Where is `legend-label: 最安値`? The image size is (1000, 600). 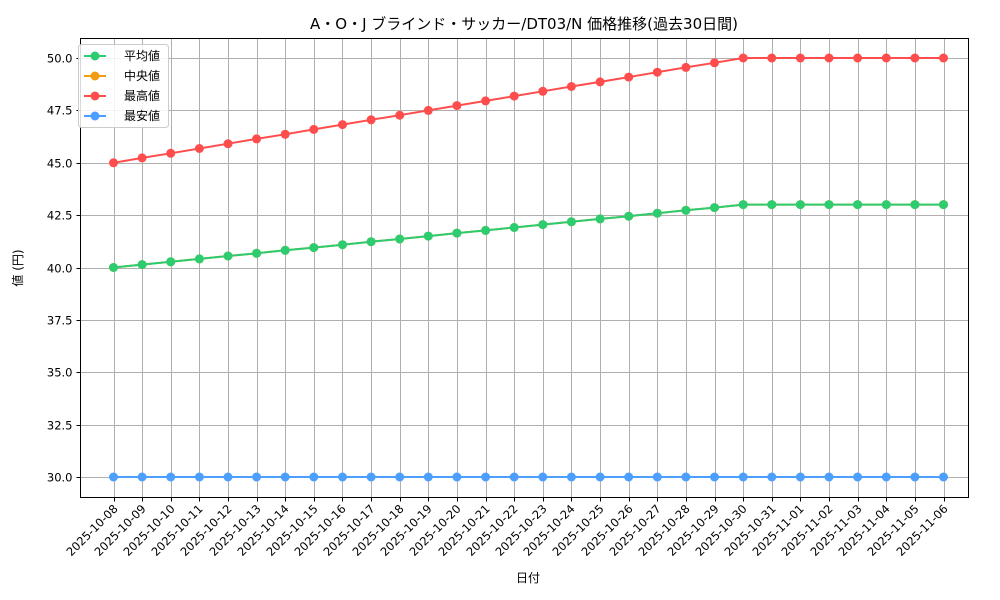 legend-label: 最安値 is located at coordinates (142, 115).